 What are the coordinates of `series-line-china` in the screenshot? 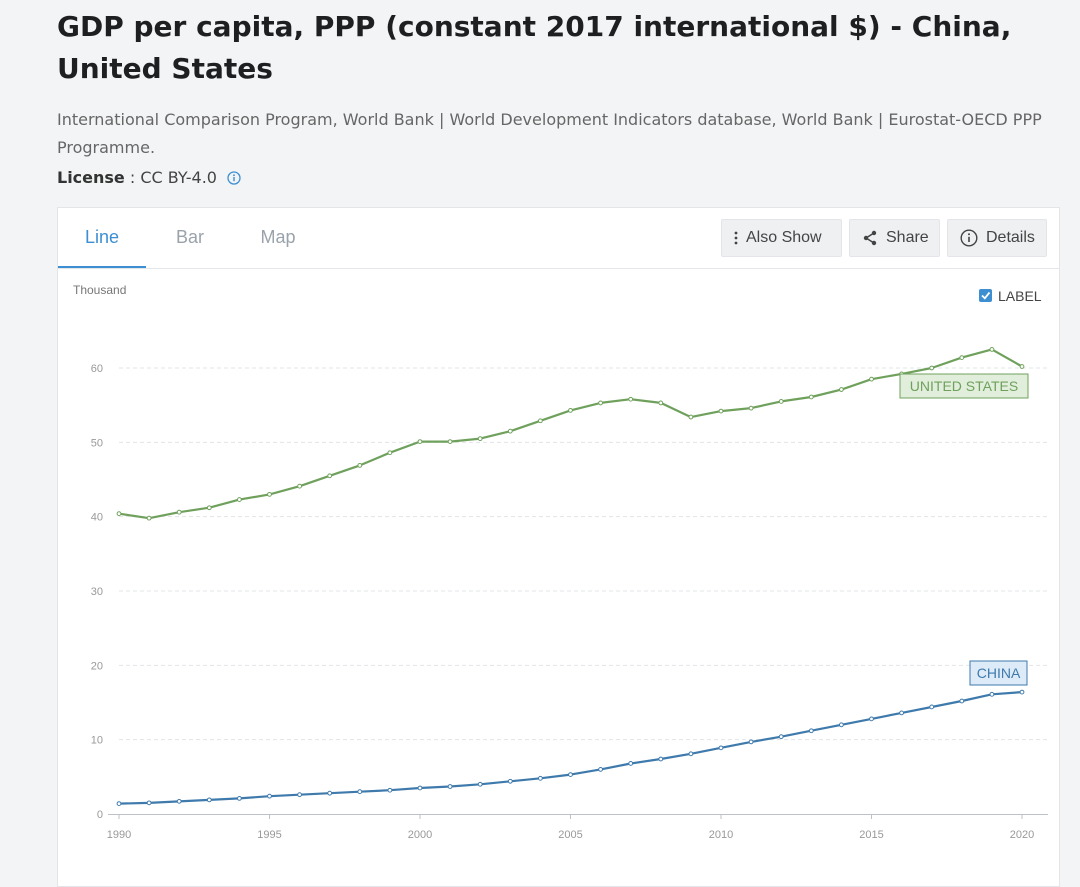 It's located at (570, 748).